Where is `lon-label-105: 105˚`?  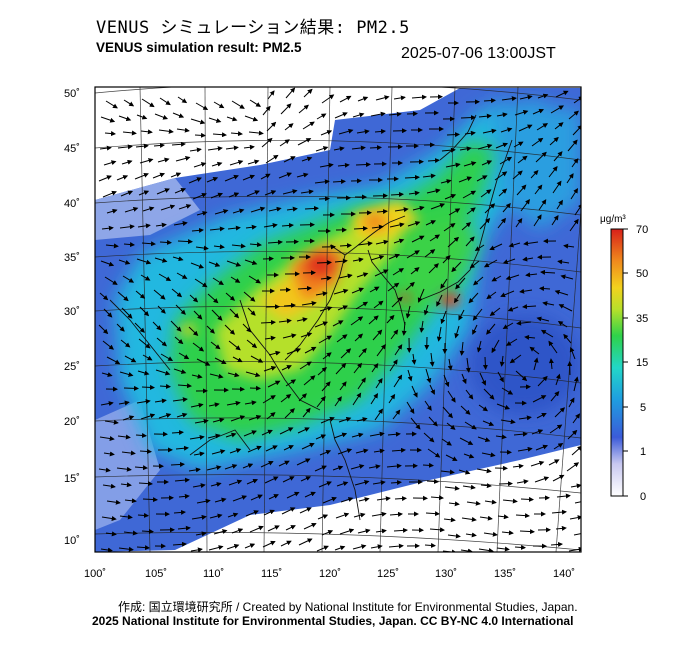 lon-label-105: 105˚ is located at coordinates (156, 574).